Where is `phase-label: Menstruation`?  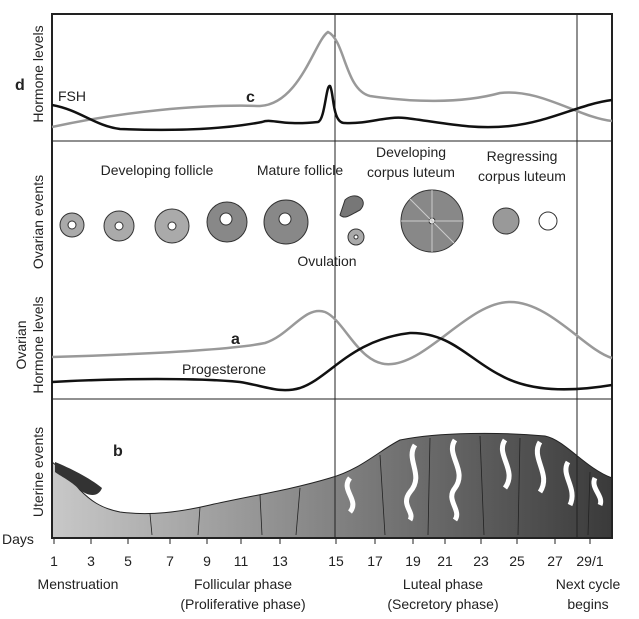 phase-label: Menstruation is located at coordinates (78, 584).